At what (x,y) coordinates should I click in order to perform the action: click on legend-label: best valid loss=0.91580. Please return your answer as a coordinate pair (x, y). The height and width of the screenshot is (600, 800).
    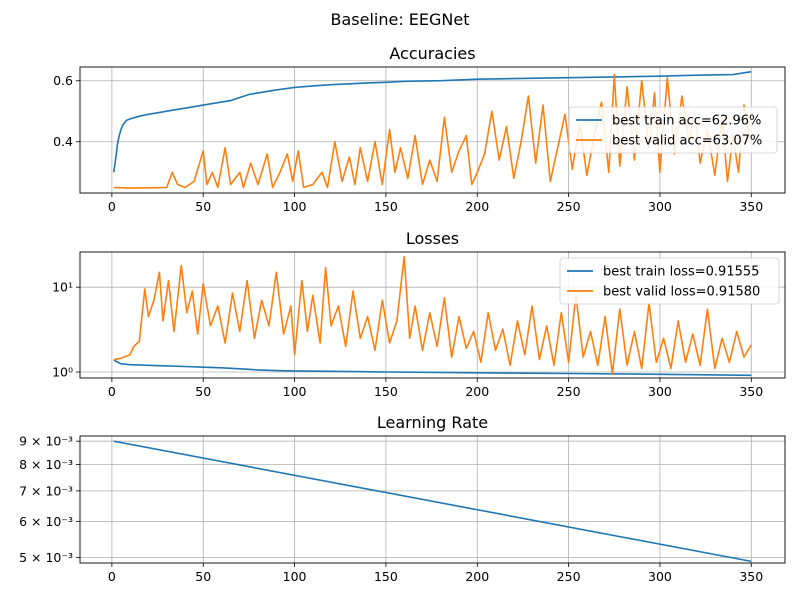
    Looking at the image, I should click on (681, 292).